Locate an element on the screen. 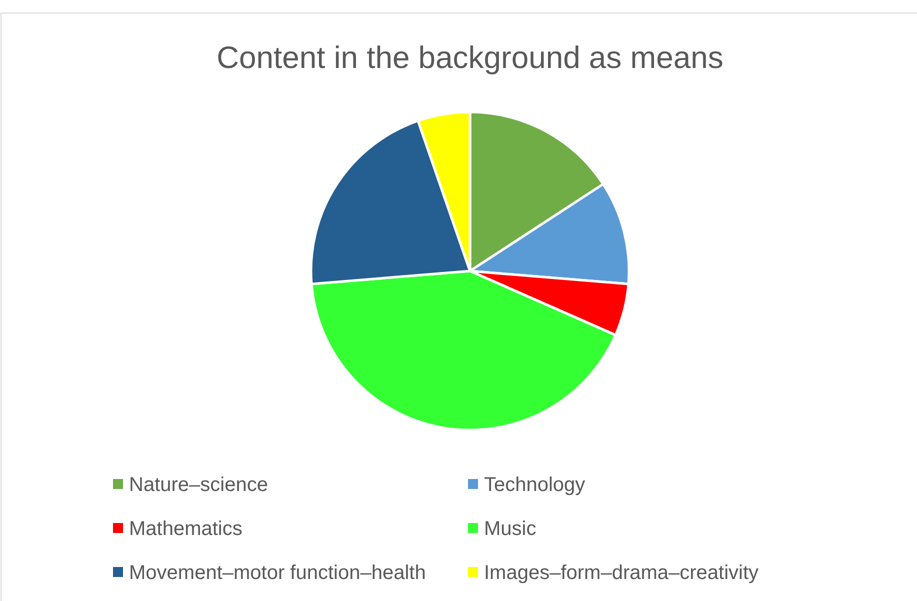 This screenshot has width=917, height=601. chart-title: Content in the background as means is located at coordinates (470, 57).